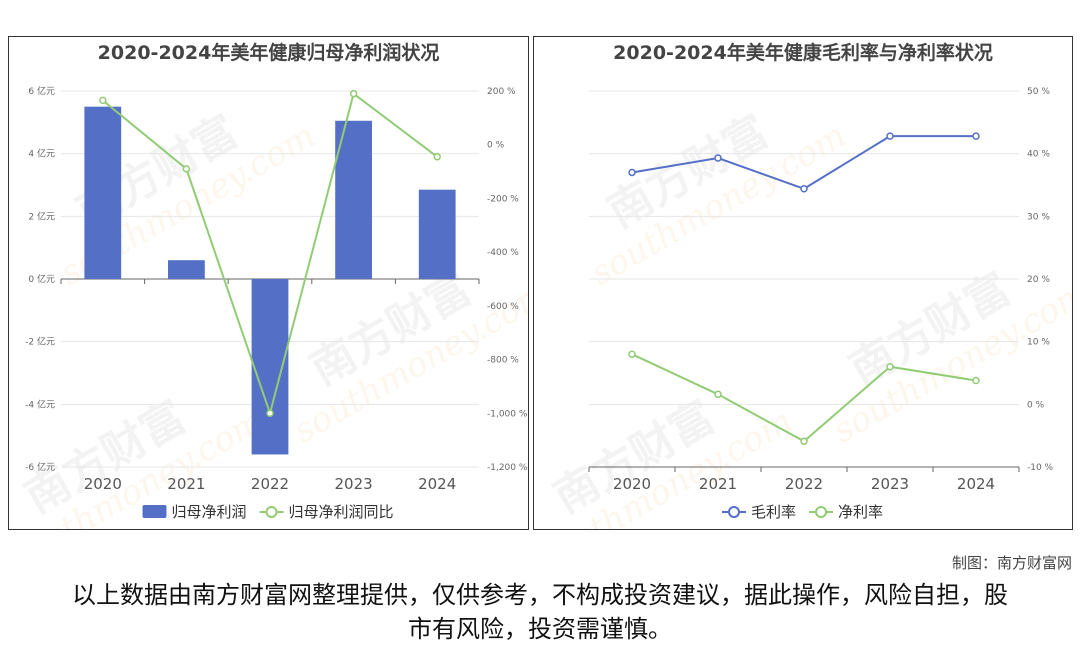  I want to click on y-right-tick-label: -200 %, so click(503, 199).